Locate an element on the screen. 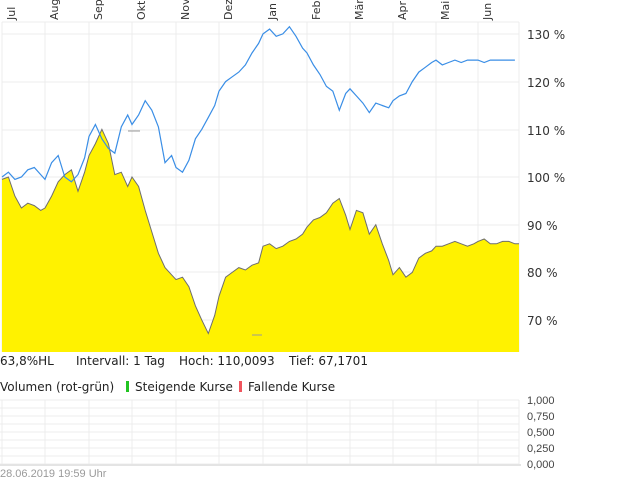 This screenshot has height=483, width=620. svg-text: 130 % is located at coordinates (546, 35).